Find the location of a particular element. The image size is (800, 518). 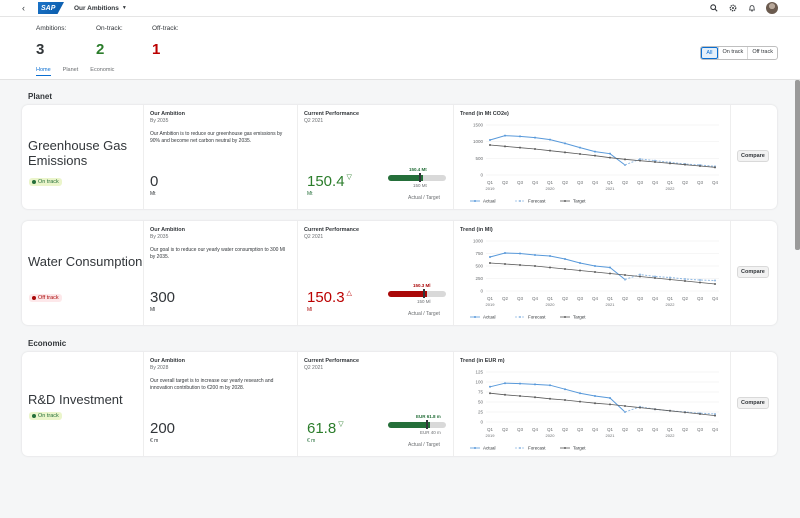

x-tick-year: 2020 is located at coordinates (551, 188).